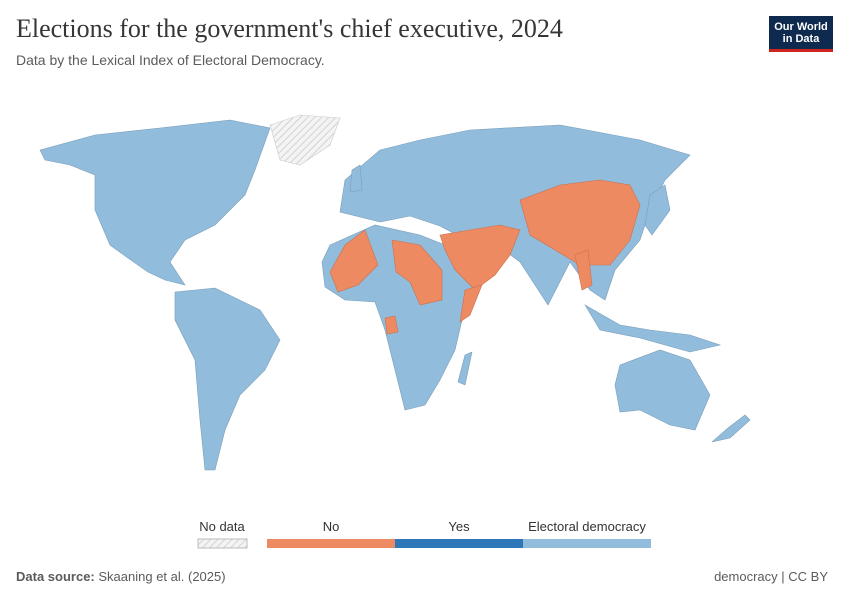 This screenshot has width=850, height=600. I want to click on japan, so click(657, 210).